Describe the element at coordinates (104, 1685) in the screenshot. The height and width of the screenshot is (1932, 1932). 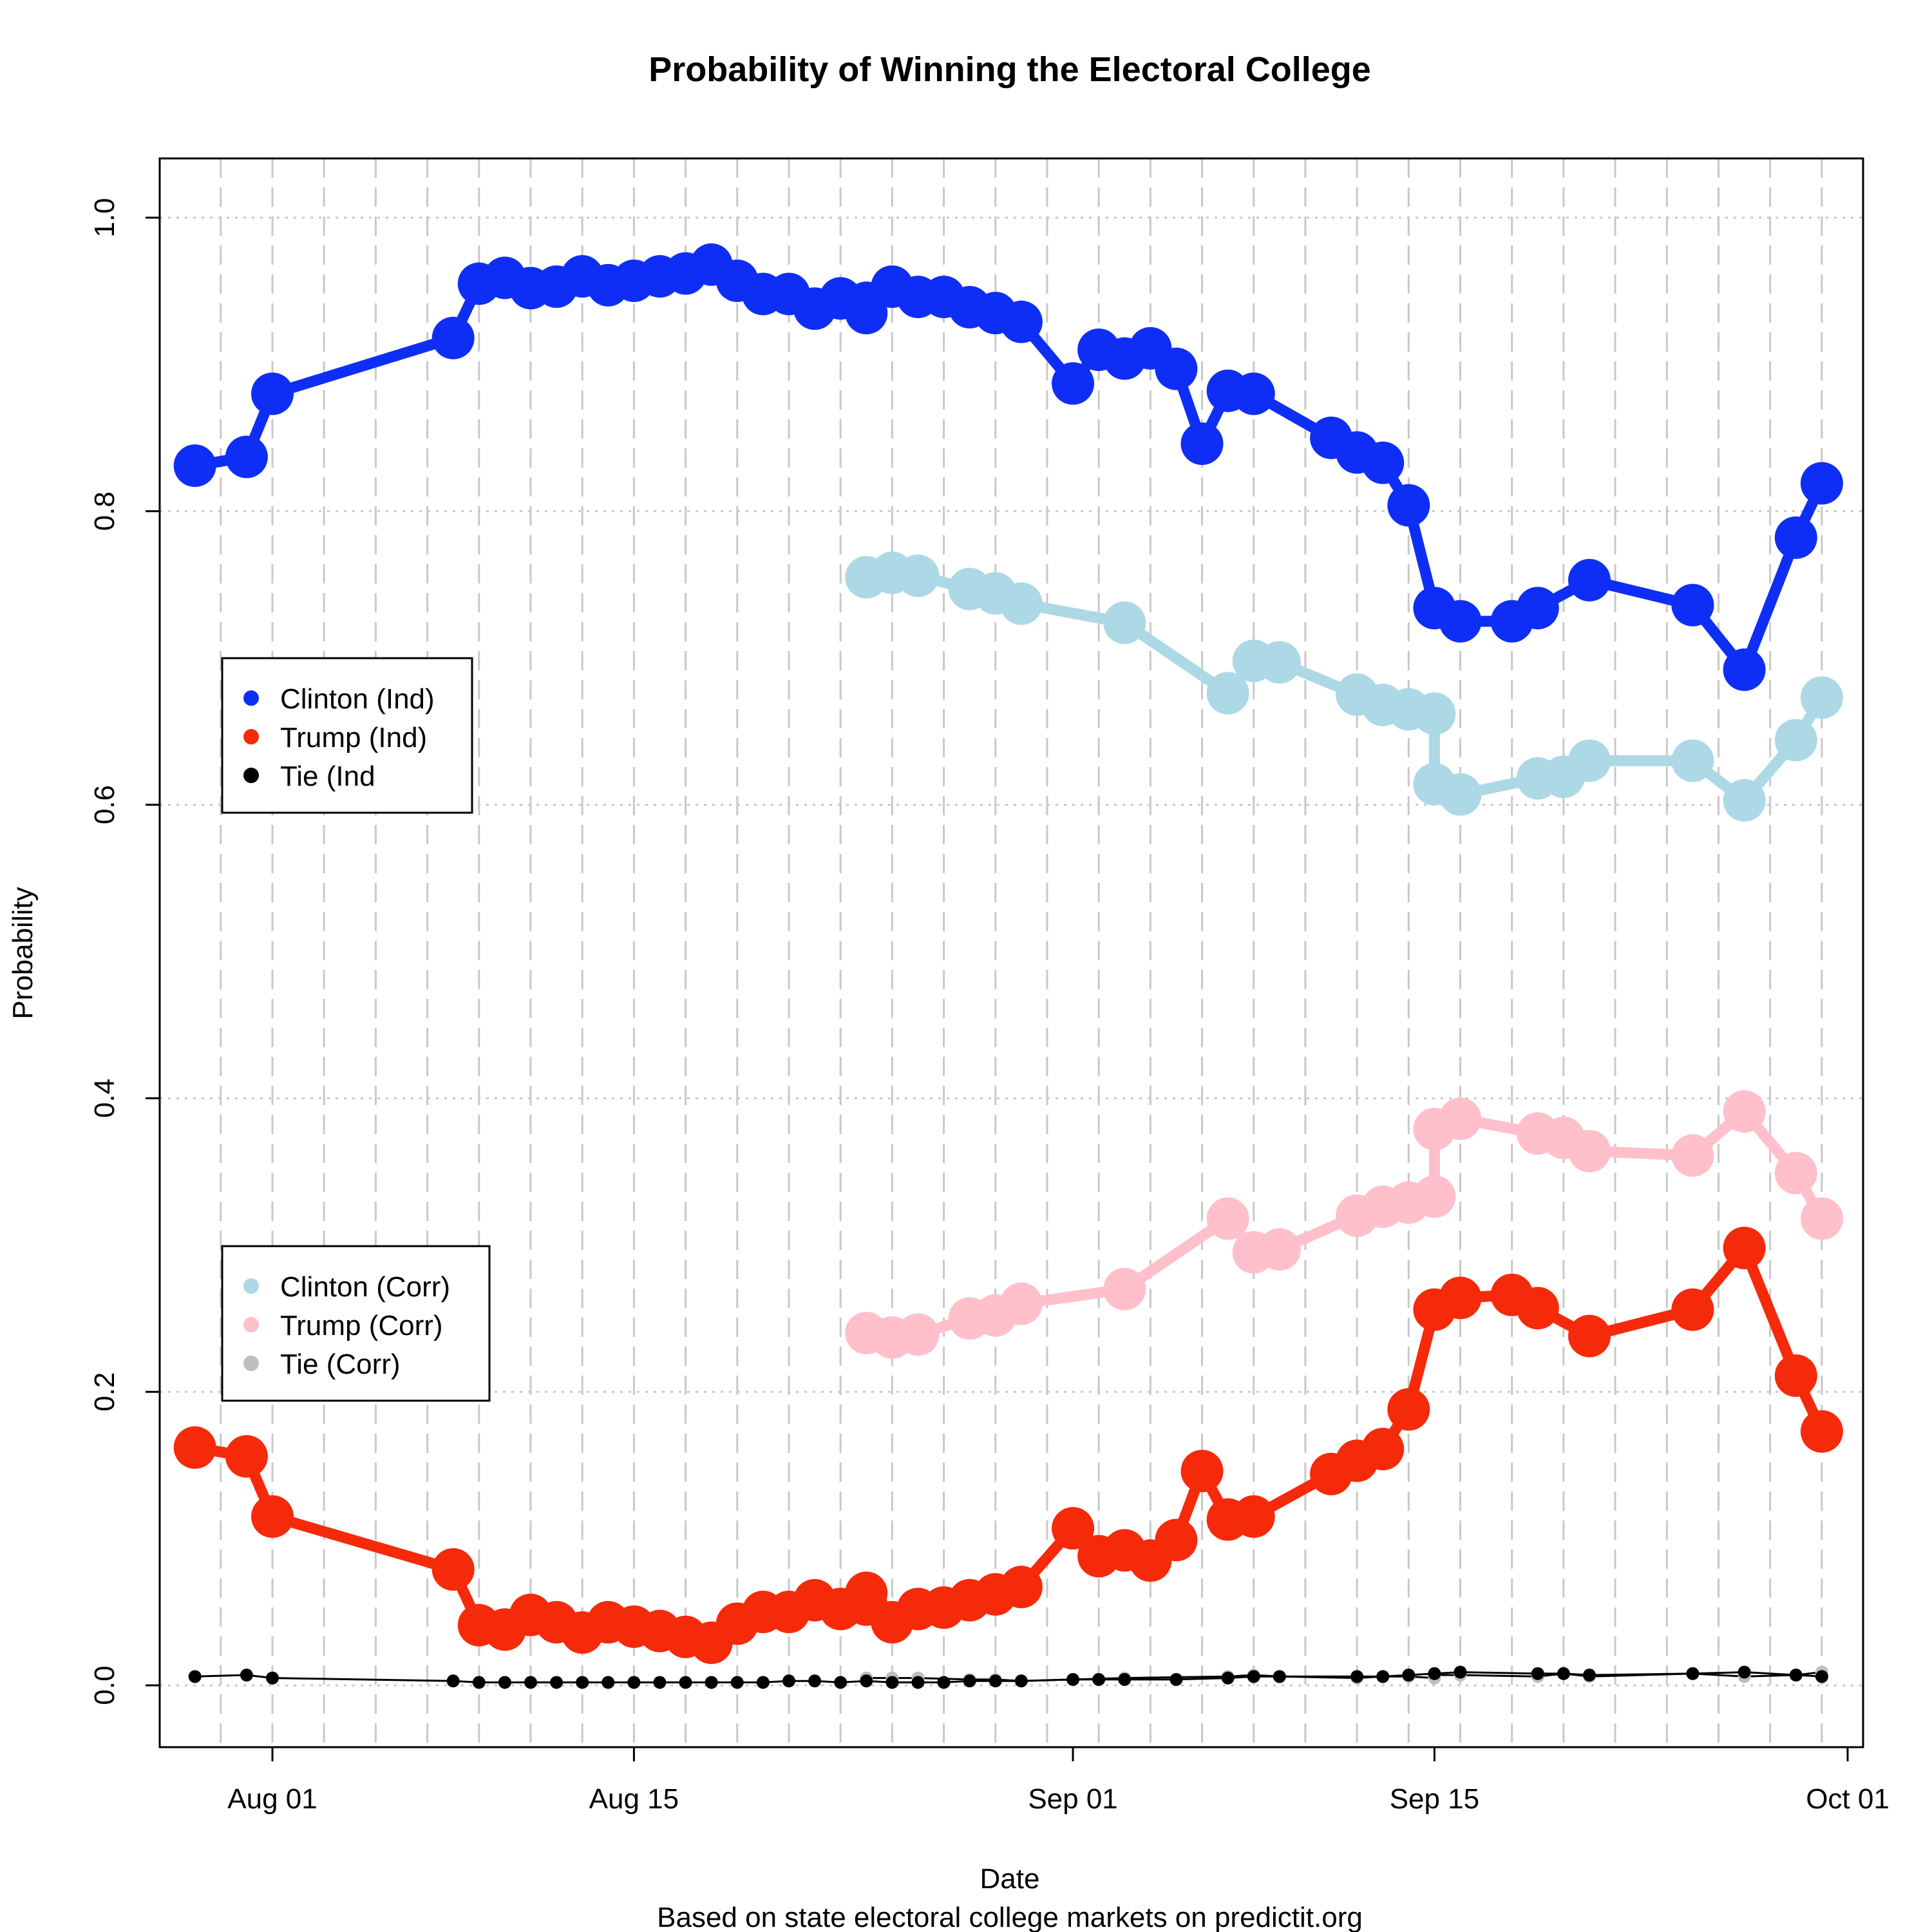
I see `y-tick-label: 0.0` at that location.